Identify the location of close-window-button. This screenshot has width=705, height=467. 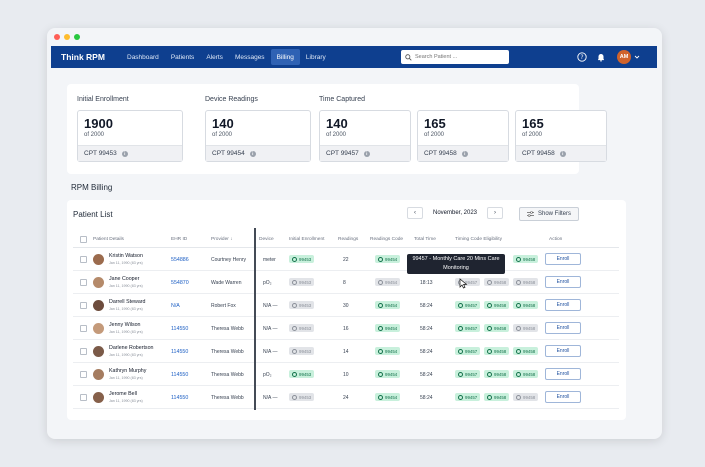
(57, 37).